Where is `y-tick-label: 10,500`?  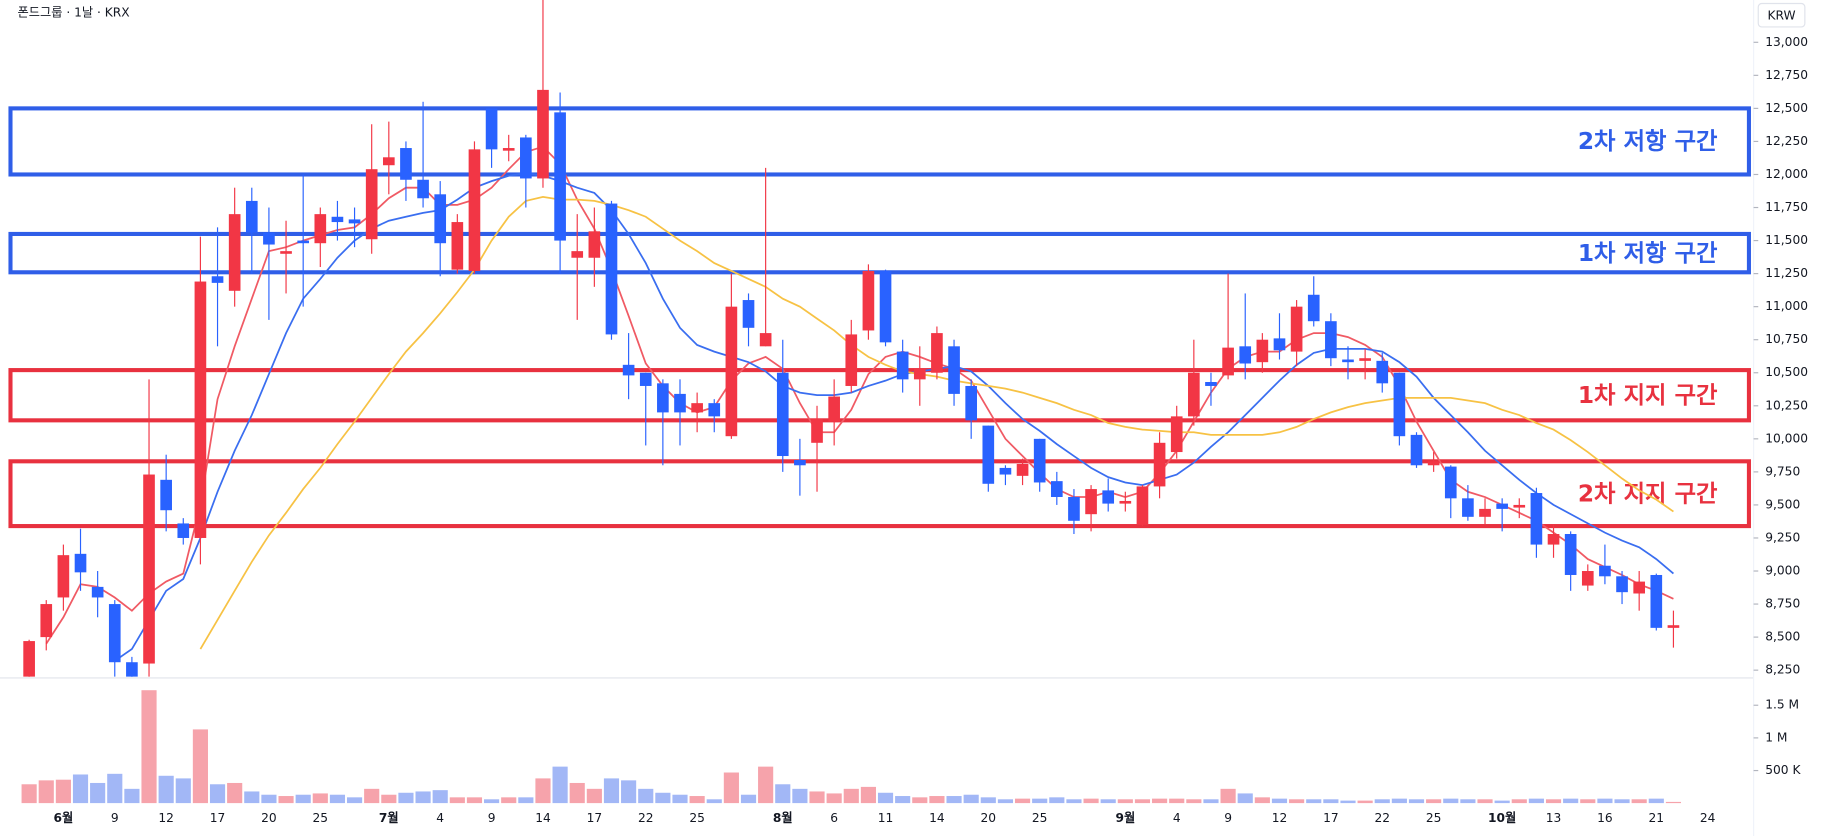 y-tick-label: 10,500 is located at coordinates (1786, 372).